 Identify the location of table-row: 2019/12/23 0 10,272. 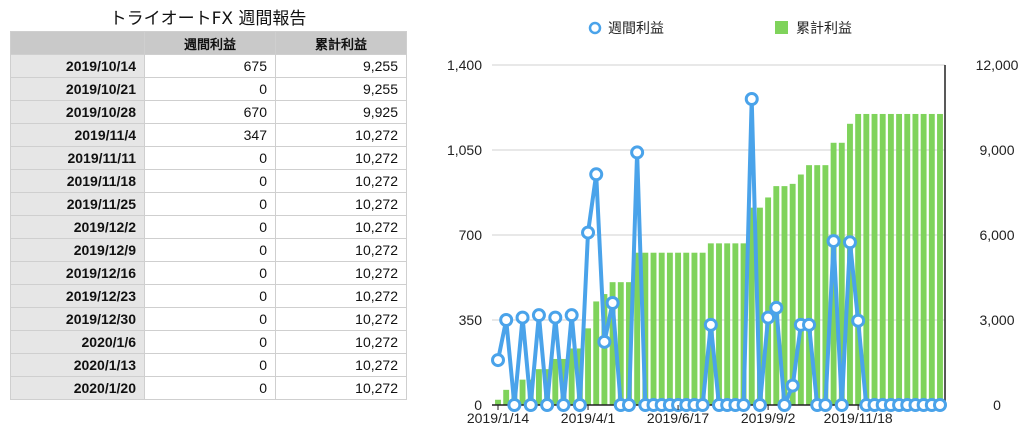
(208, 296).